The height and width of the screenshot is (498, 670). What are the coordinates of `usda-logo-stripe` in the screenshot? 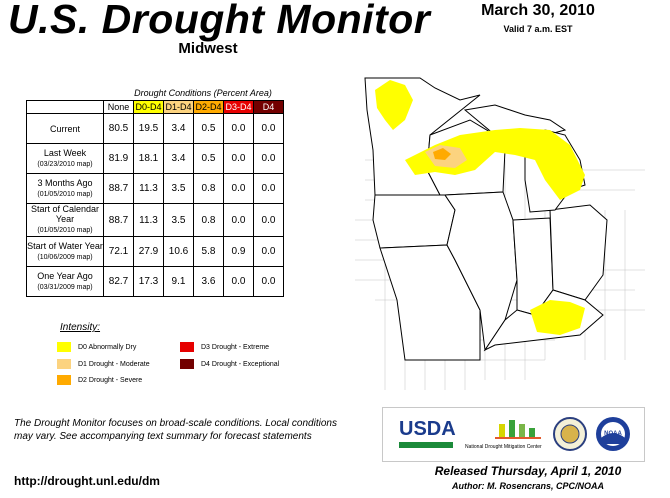 It's located at (426, 445).